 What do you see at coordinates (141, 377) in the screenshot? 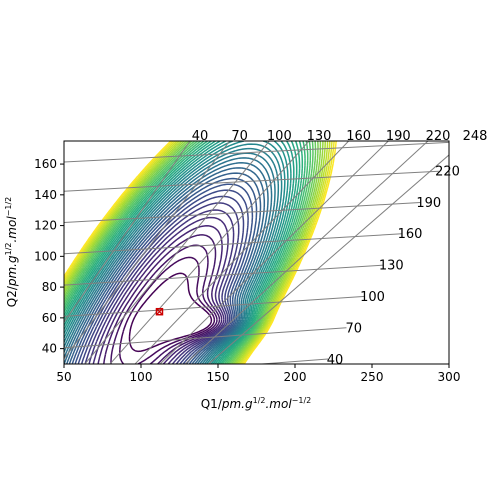
I see `x-tick-label: 100` at bounding box center [141, 377].